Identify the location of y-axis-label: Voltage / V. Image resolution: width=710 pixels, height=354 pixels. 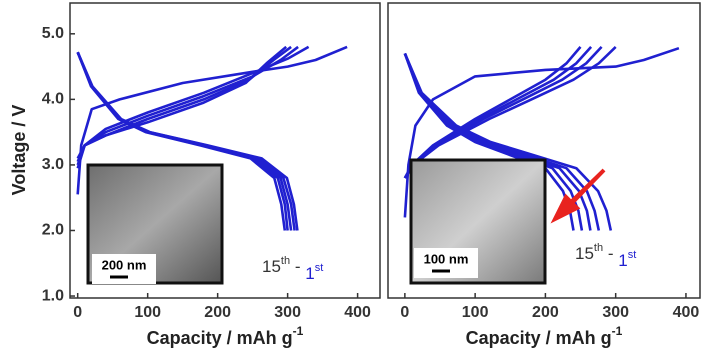
(19, 150).